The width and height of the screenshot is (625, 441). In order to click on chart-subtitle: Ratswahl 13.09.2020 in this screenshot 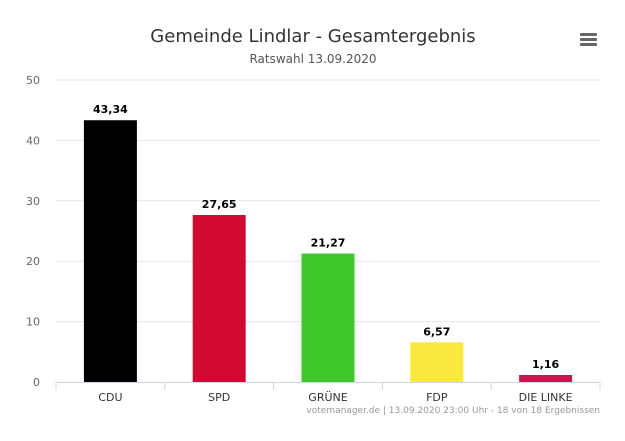, I will do `click(312, 59)`.